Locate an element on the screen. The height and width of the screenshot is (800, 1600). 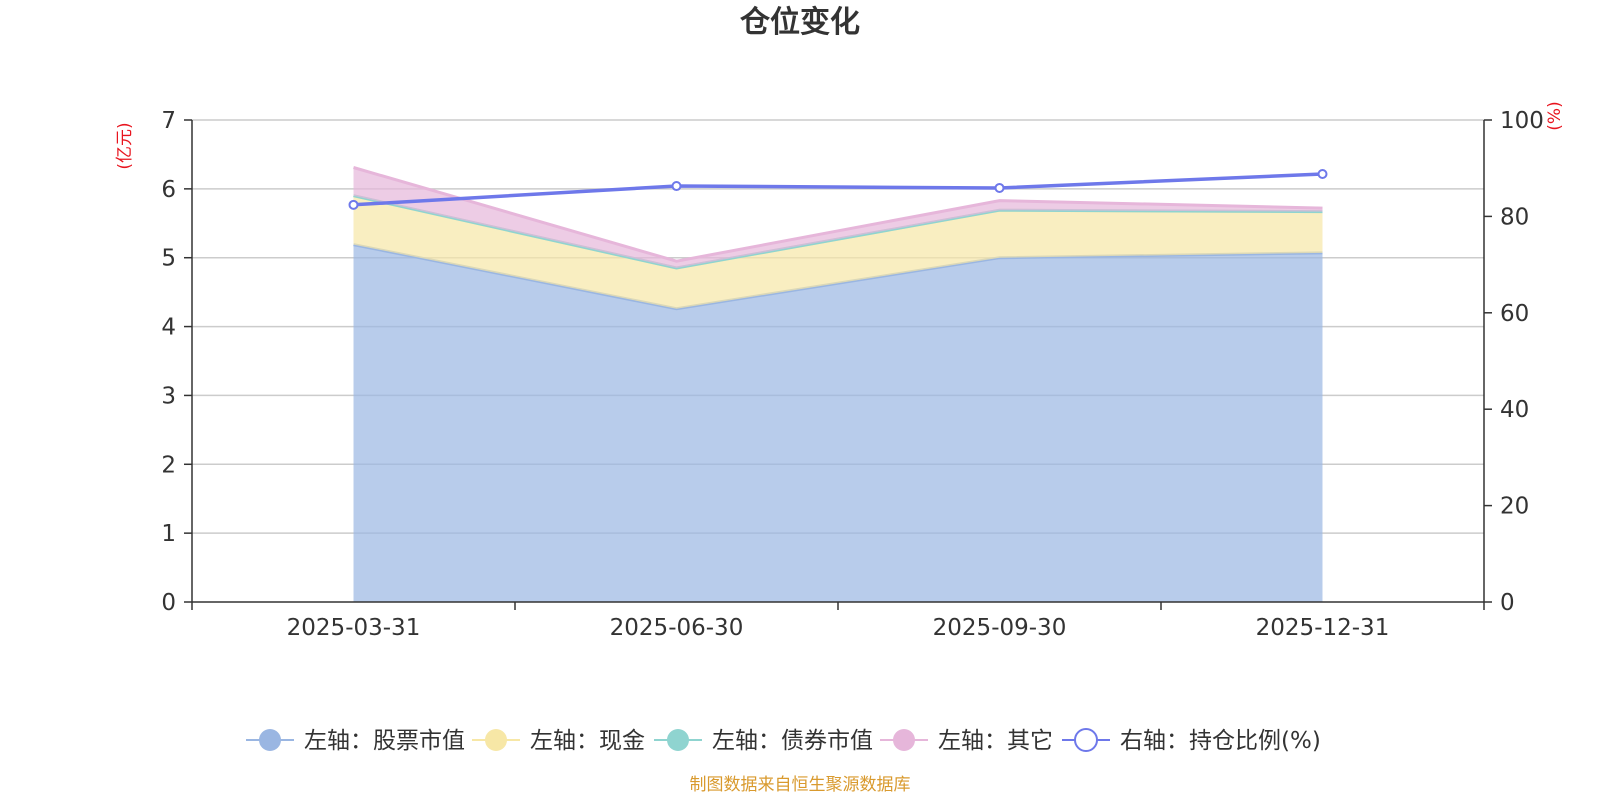
legend-label: 左轴：其它 is located at coordinates (995, 741).